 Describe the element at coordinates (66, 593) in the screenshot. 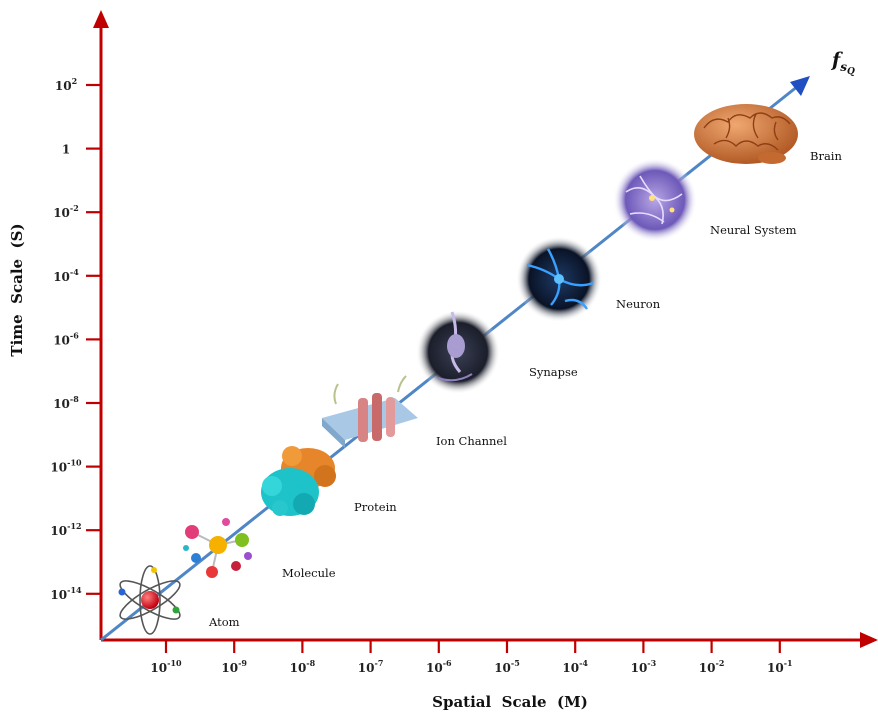

I see `y-tick-label: 10⁻¹⁴` at that location.